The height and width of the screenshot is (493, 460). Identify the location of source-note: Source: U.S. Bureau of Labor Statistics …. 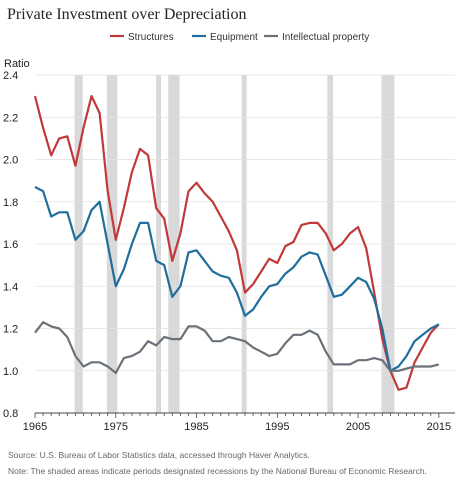
(159, 455).